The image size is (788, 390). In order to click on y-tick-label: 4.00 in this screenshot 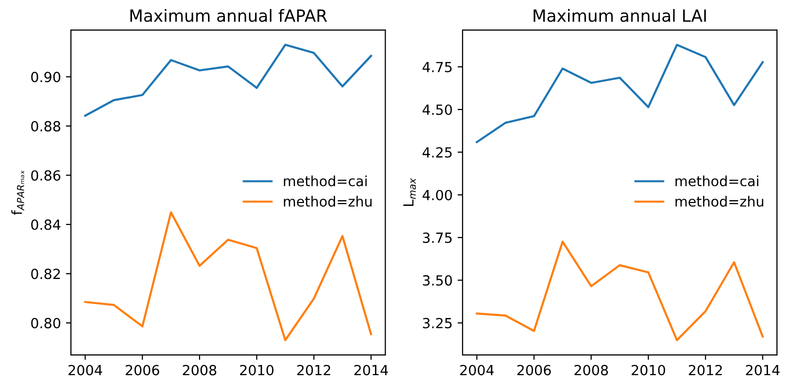, I will do `click(437, 195)`.